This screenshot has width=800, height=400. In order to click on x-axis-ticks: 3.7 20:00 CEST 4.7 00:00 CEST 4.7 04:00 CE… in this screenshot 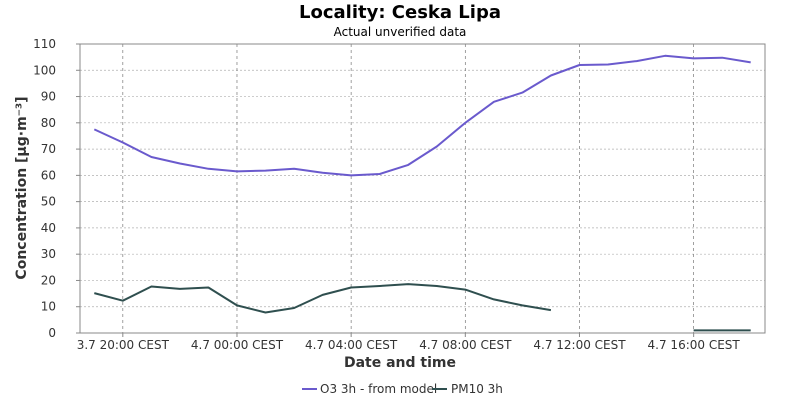, I will do `click(409, 342)`.